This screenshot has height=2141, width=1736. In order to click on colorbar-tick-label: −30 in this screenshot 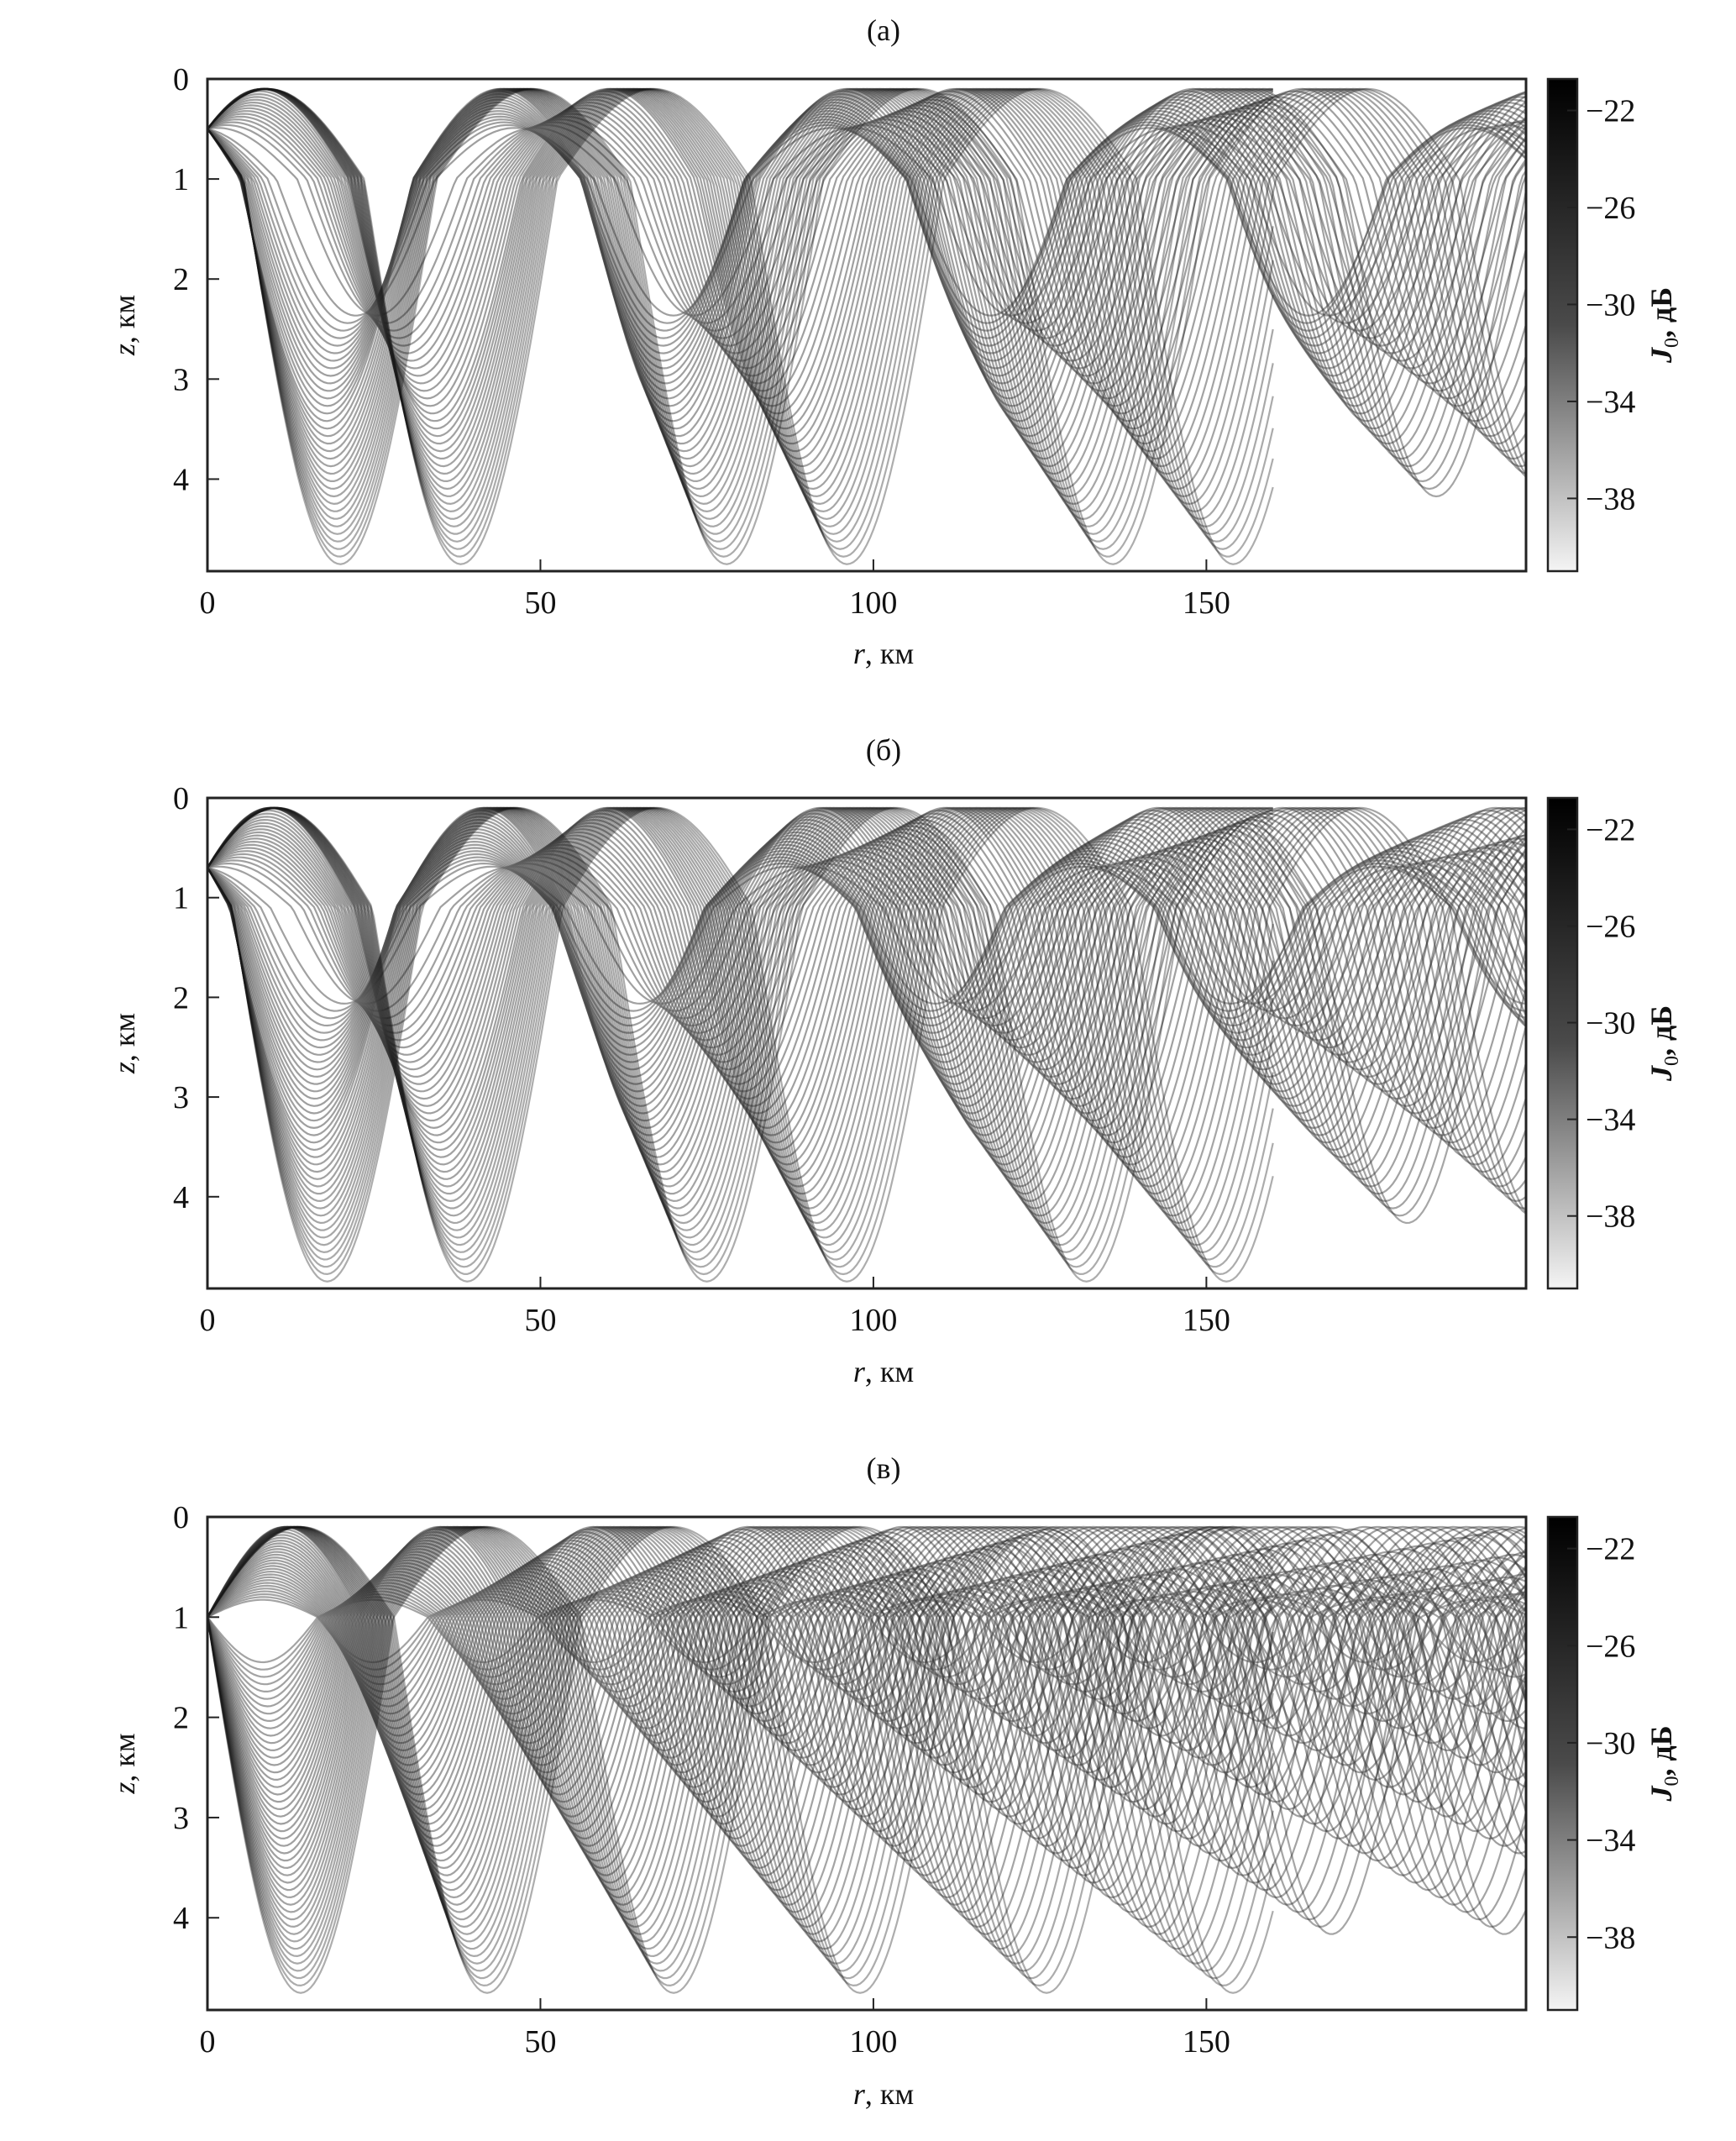, I will do `click(1610, 305)`.